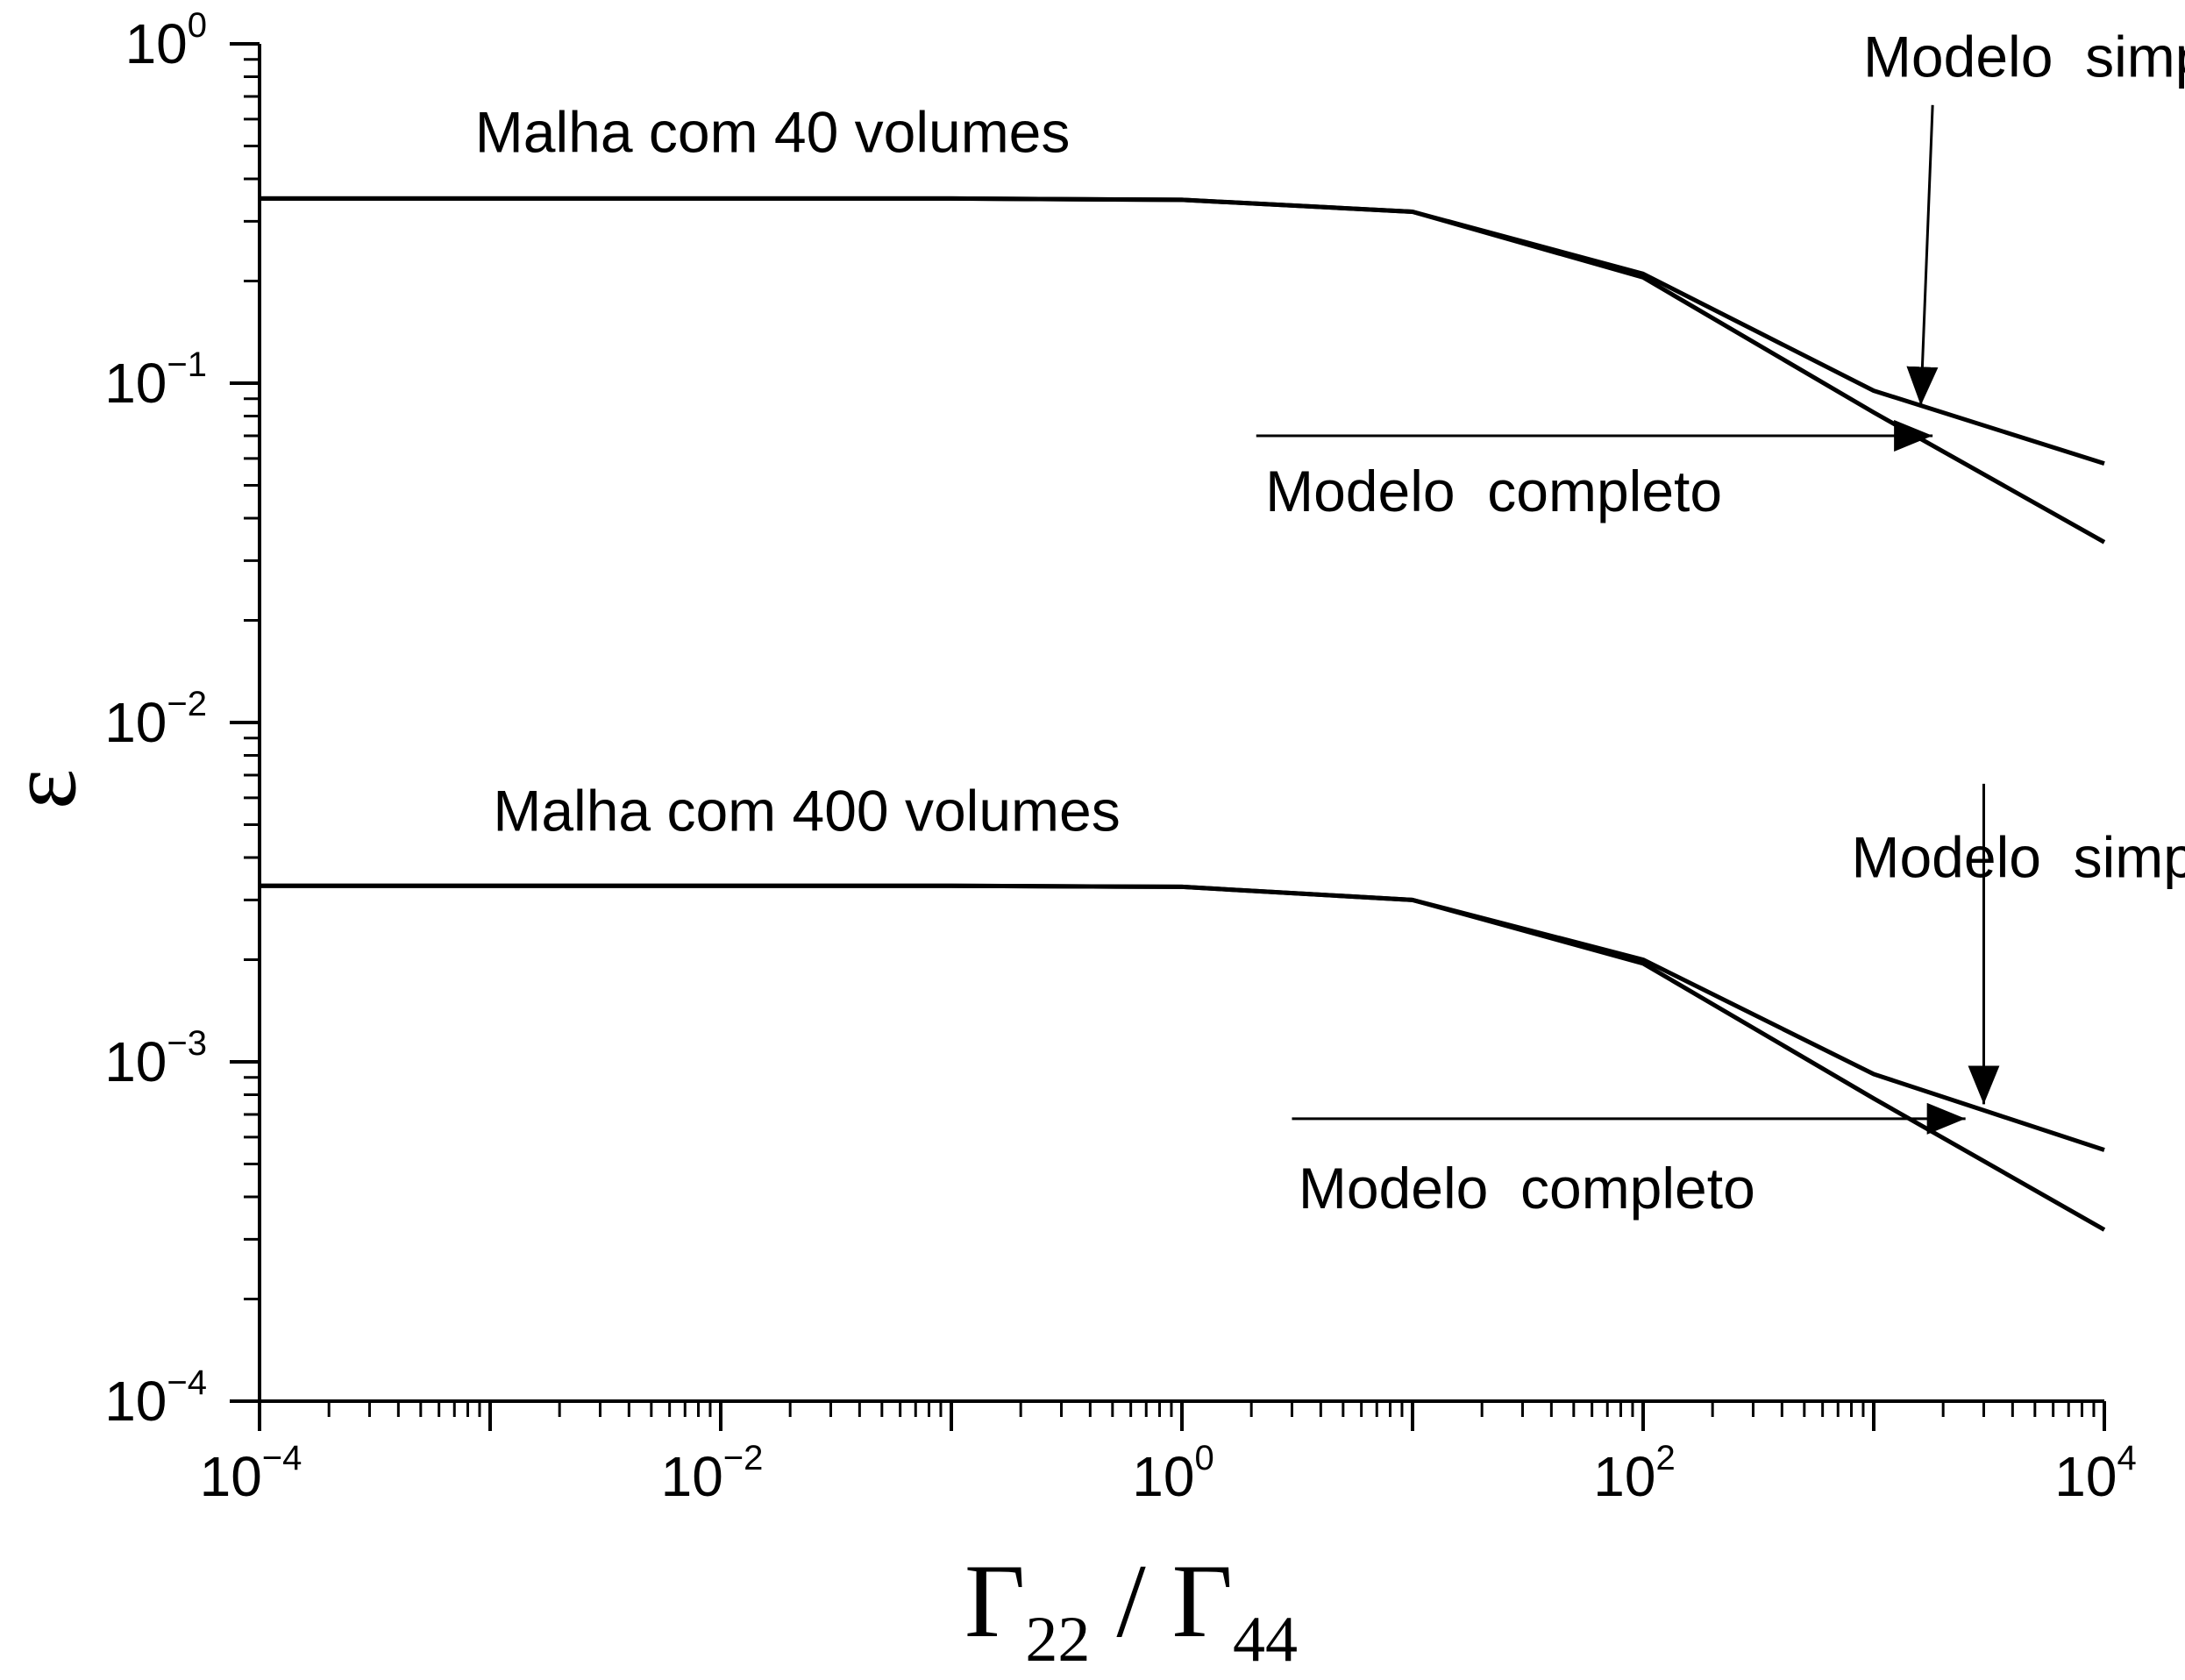 This screenshot has width=2185, height=1680. What do you see at coordinates (48, 789) in the screenshot?
I see `y-axis-label: ε` at bounding box center [48, 789].